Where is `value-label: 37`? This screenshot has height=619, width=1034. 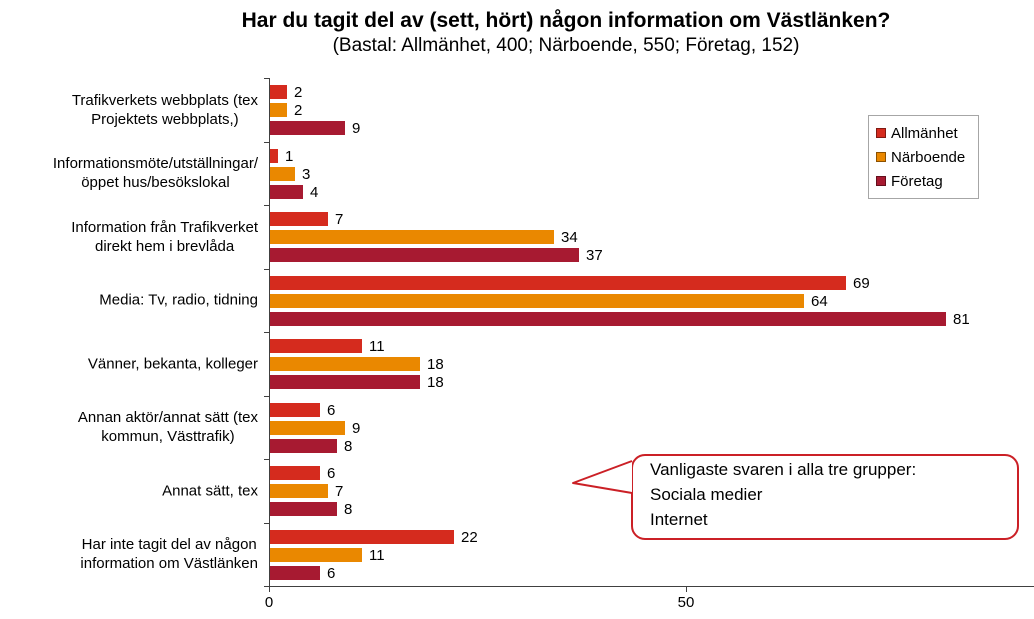
value-label: 37 is located at coordinates (594, 255).